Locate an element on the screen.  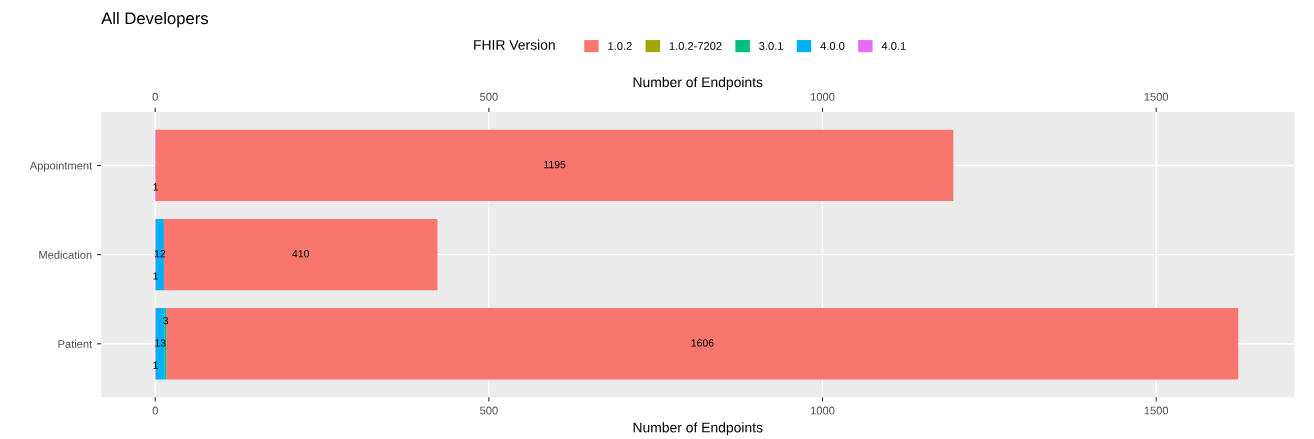
data-label: 1606 is located at coordinates (702, 343).